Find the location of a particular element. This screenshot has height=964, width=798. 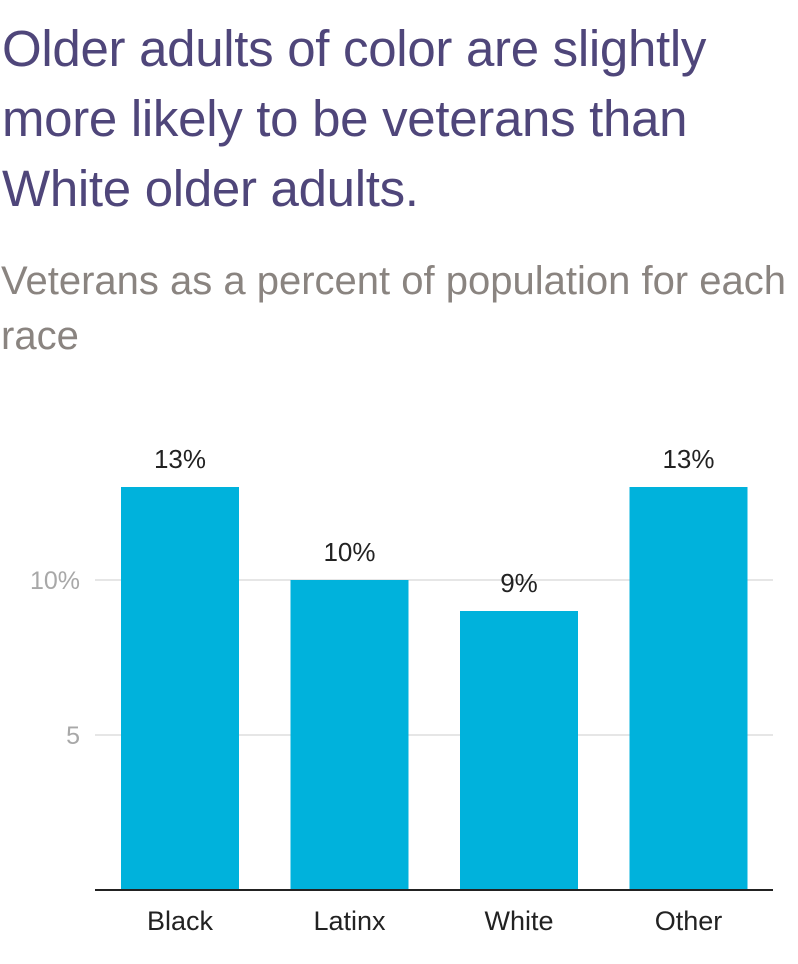

y-tick-label: 10% is located at coordinates (55, 581).